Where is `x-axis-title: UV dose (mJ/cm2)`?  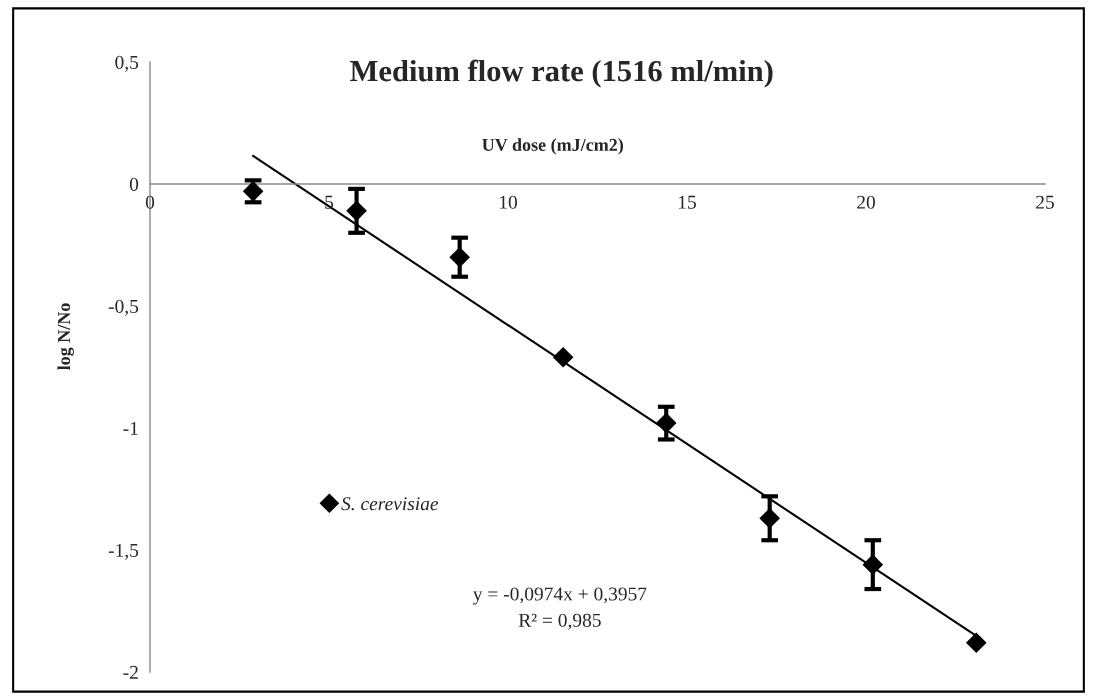 x-axis-title: UV dose (mJ/cm2) is located at coordinates (552, 146).